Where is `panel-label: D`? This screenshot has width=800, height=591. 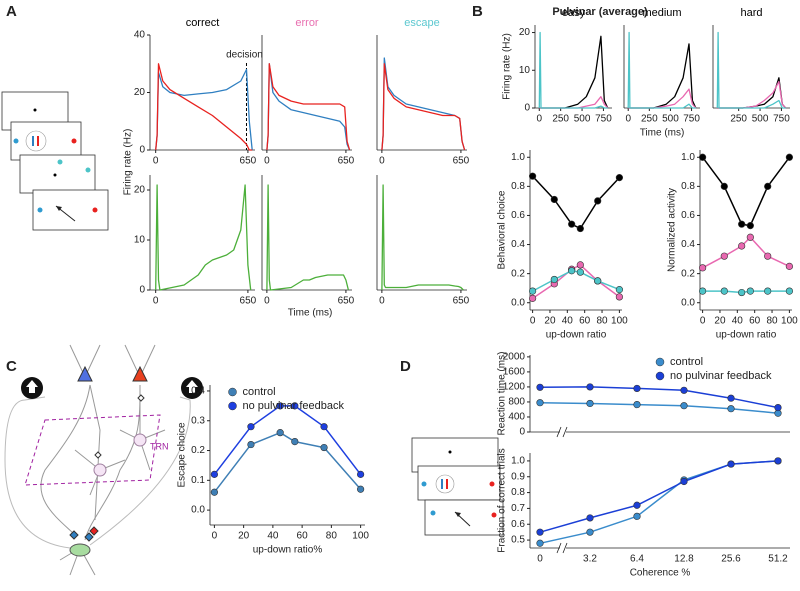
panel-label: D is located at coordinates (405, 366).